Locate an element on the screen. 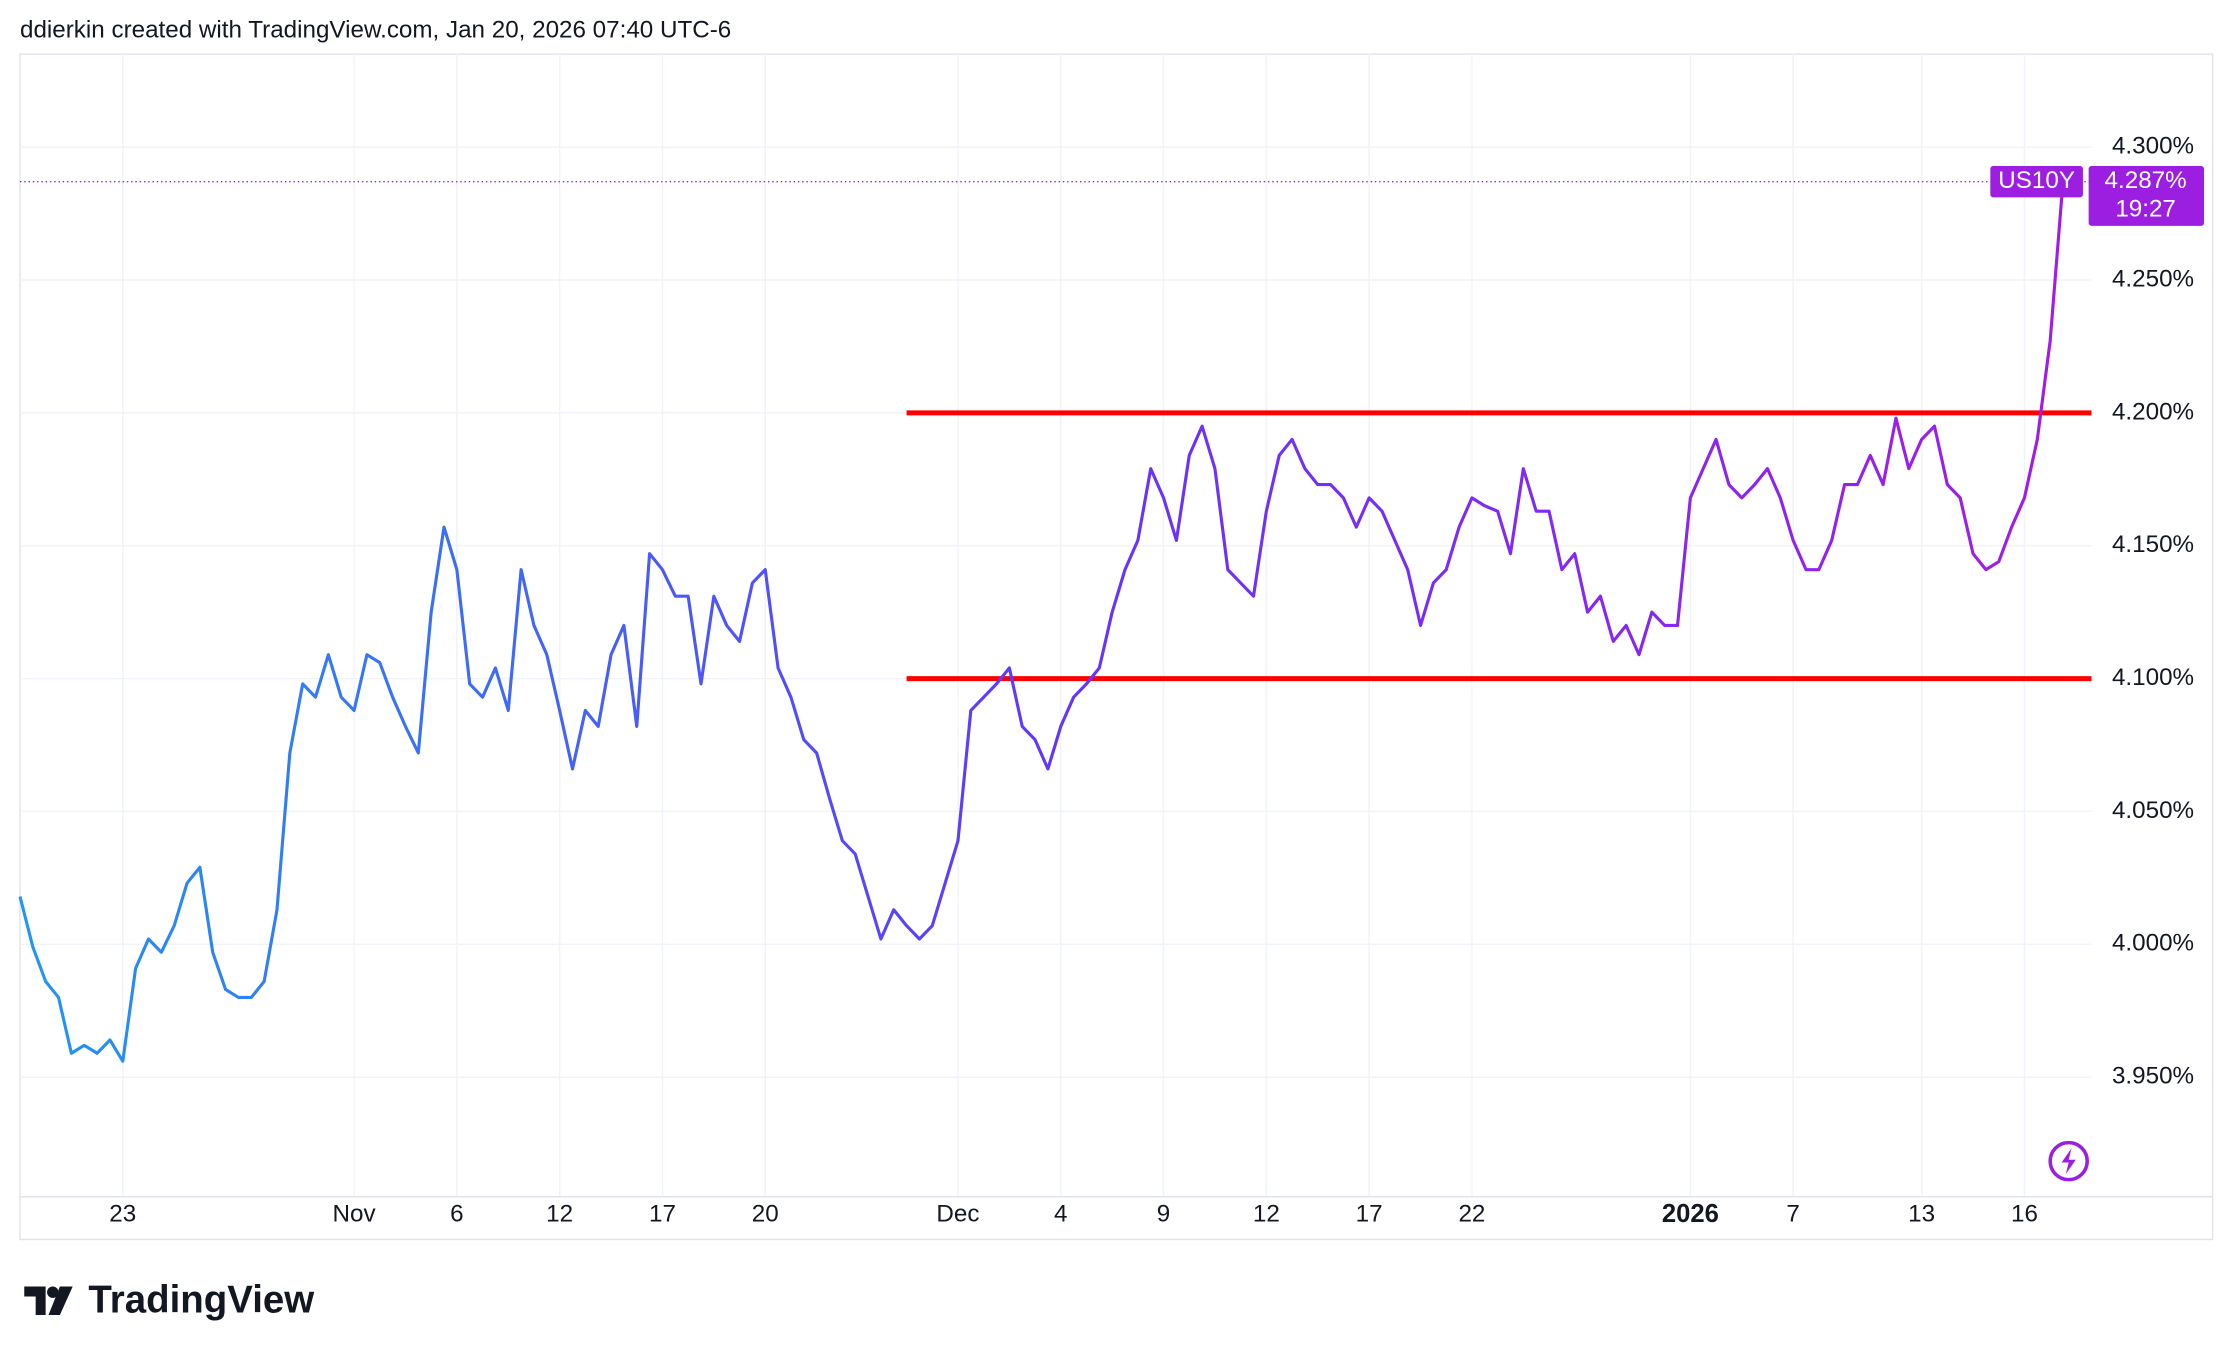 The height and width of the screenshot is (1362, 2234). symbol-badge is located at coordinates (2036, 182).